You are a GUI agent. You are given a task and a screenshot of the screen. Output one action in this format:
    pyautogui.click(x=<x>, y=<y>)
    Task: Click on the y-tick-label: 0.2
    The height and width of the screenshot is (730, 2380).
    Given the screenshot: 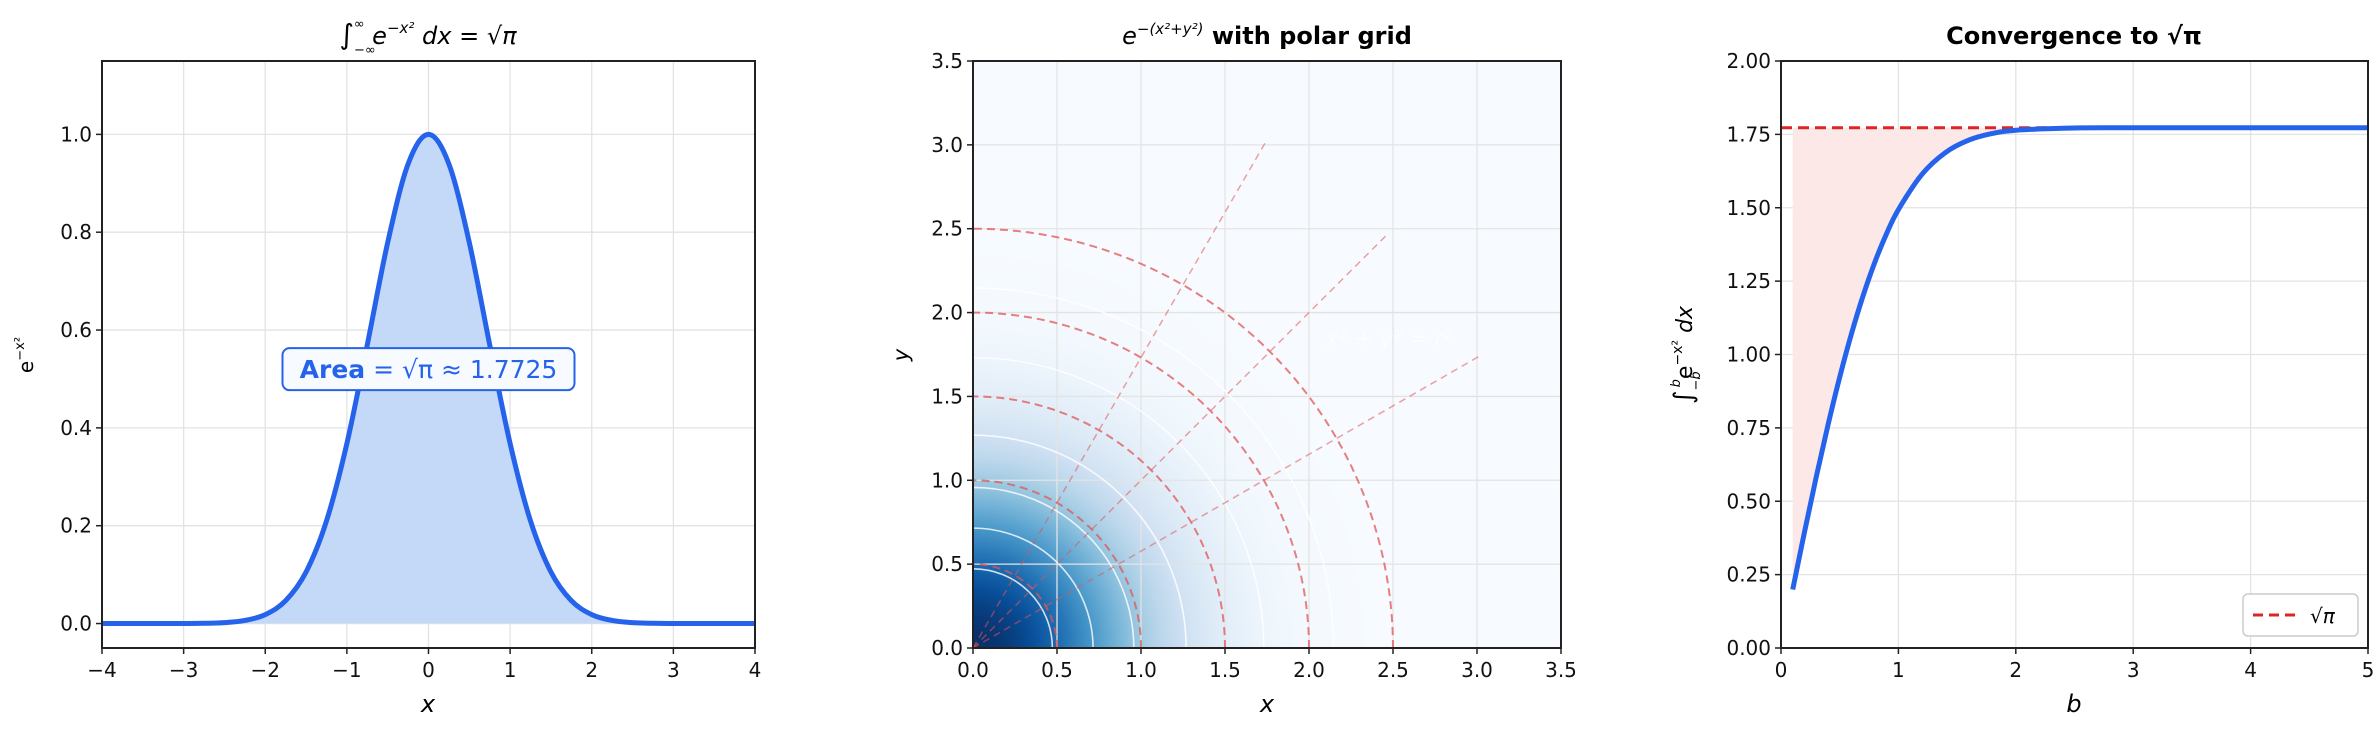 What is the action you would take?
    pyautogui.click(x=76, y=526)
    